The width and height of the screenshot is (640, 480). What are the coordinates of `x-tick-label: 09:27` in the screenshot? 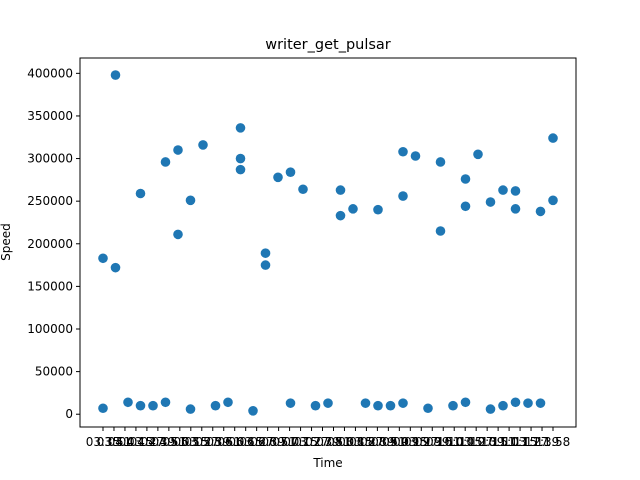 It's located at (421, 442).